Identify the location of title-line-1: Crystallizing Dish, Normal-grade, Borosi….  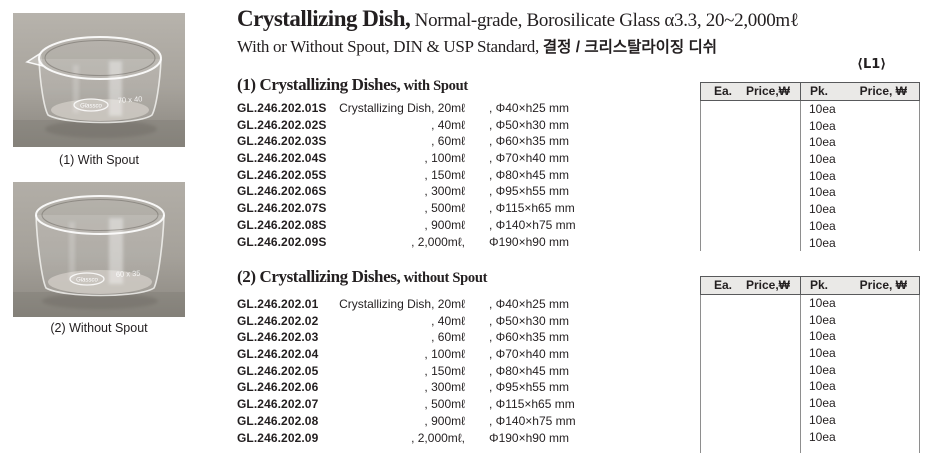
(518, 20).